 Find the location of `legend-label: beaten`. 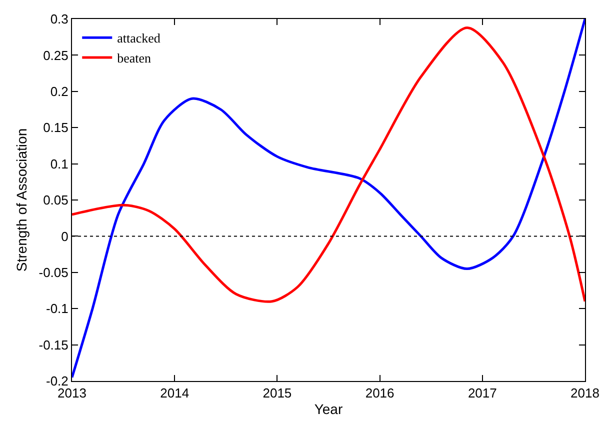

legend-label: beaten is located at coordinates (134, 58).